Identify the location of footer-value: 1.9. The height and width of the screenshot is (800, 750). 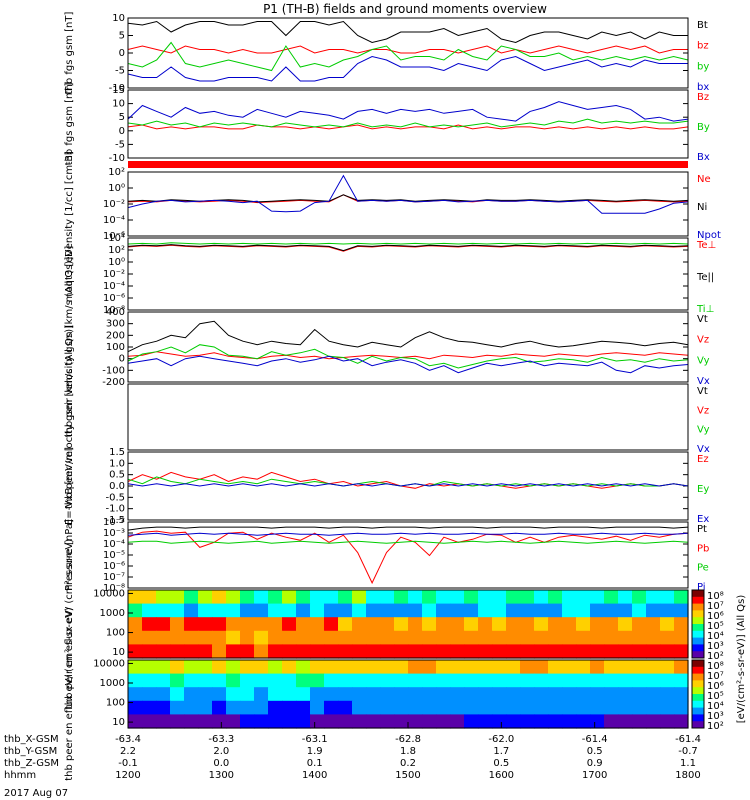
(315, 751).